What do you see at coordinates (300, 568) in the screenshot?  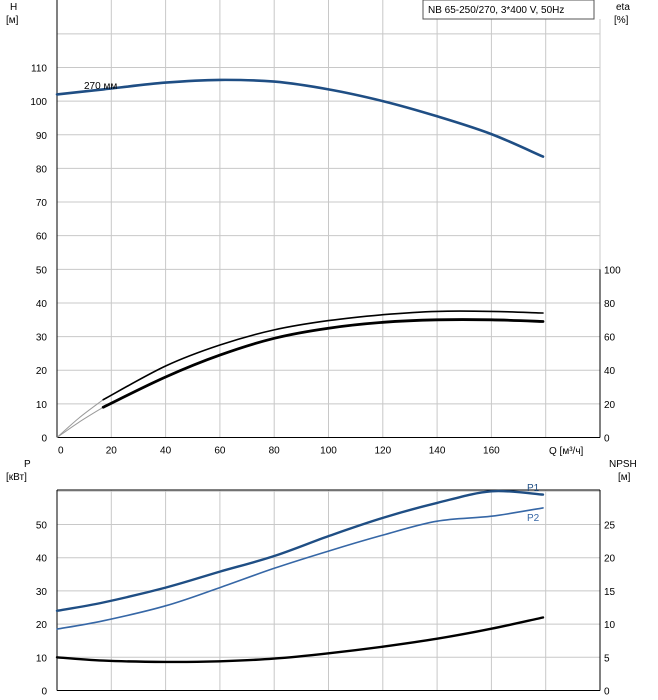 I see `p2-curve` at bounding box center [300, 568].